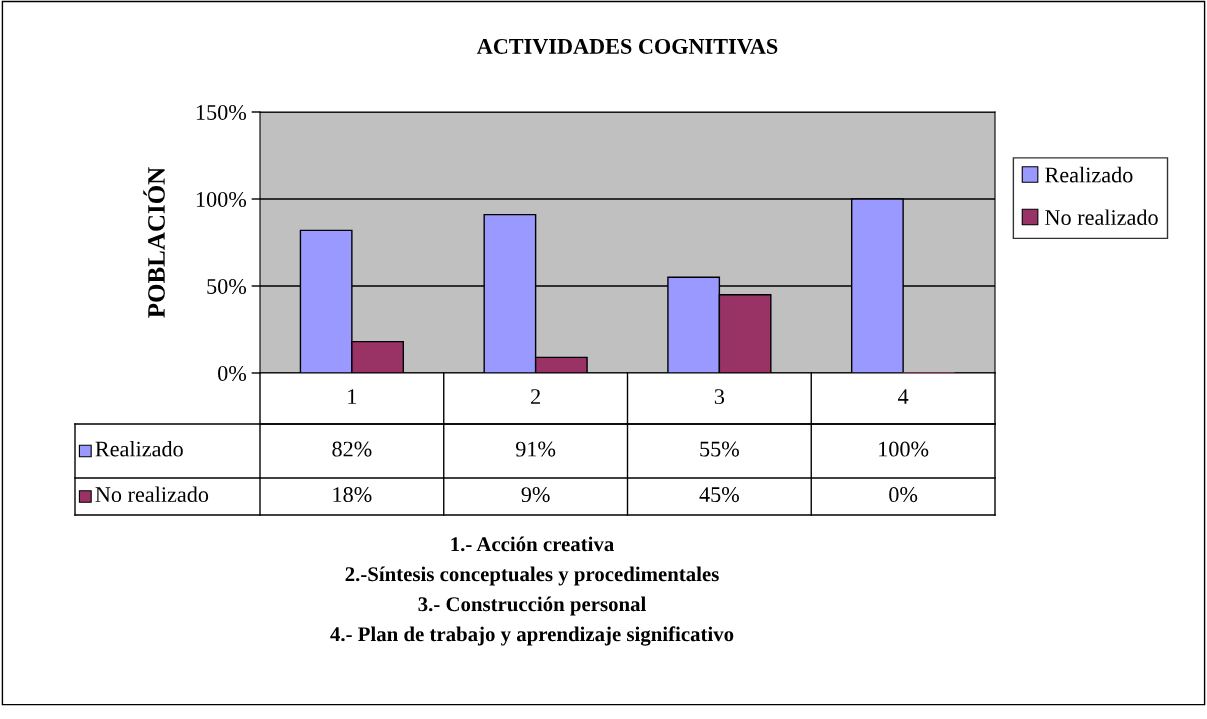 The height and width of the screenshot is (719, 1207). I want to click on y-tick-label: 150%, so click(221, 112).